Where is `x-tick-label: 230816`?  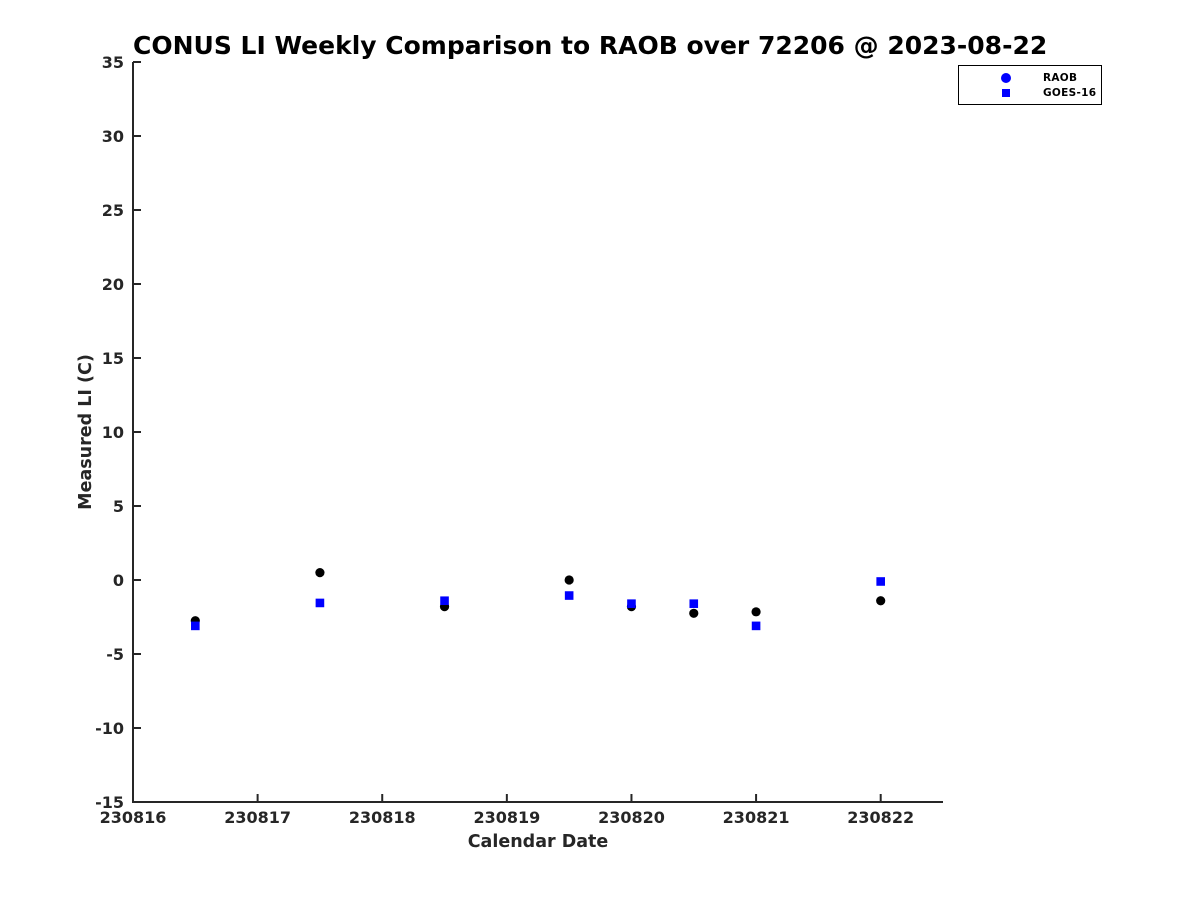 x-tick-label: 230816 is located at coordinates (133, 817).